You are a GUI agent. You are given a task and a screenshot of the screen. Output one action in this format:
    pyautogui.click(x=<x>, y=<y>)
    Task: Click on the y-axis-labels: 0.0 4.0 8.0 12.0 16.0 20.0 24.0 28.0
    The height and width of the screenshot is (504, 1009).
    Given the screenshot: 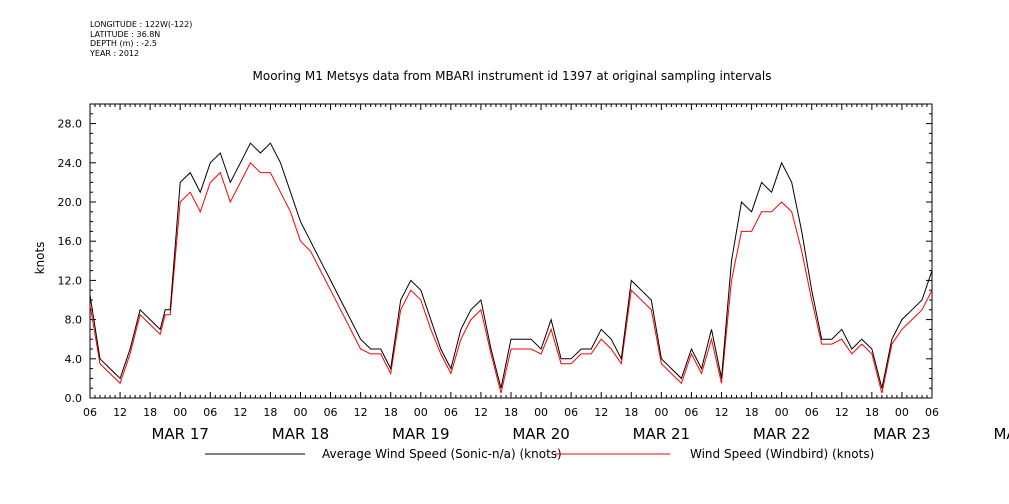 What is the action you would take?
    pyautogui.click(x=70, y=261)
    